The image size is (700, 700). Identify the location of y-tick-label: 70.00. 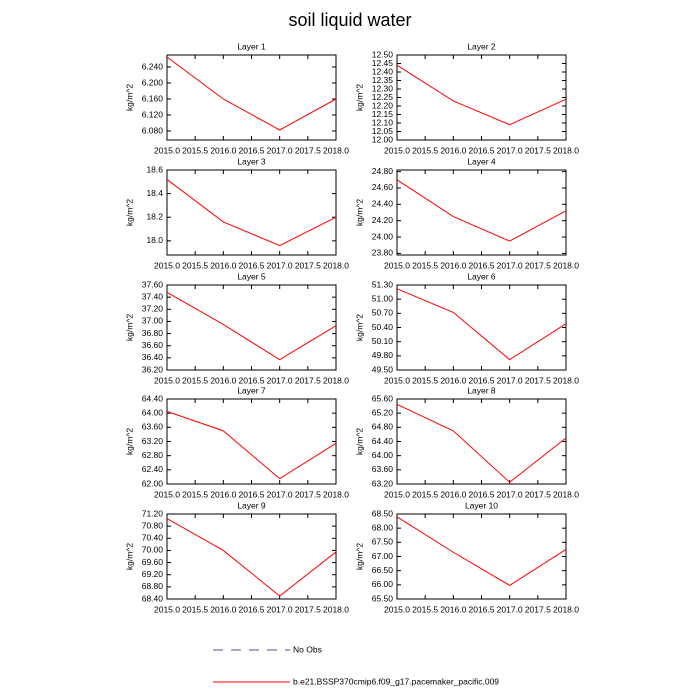
(153, 550).